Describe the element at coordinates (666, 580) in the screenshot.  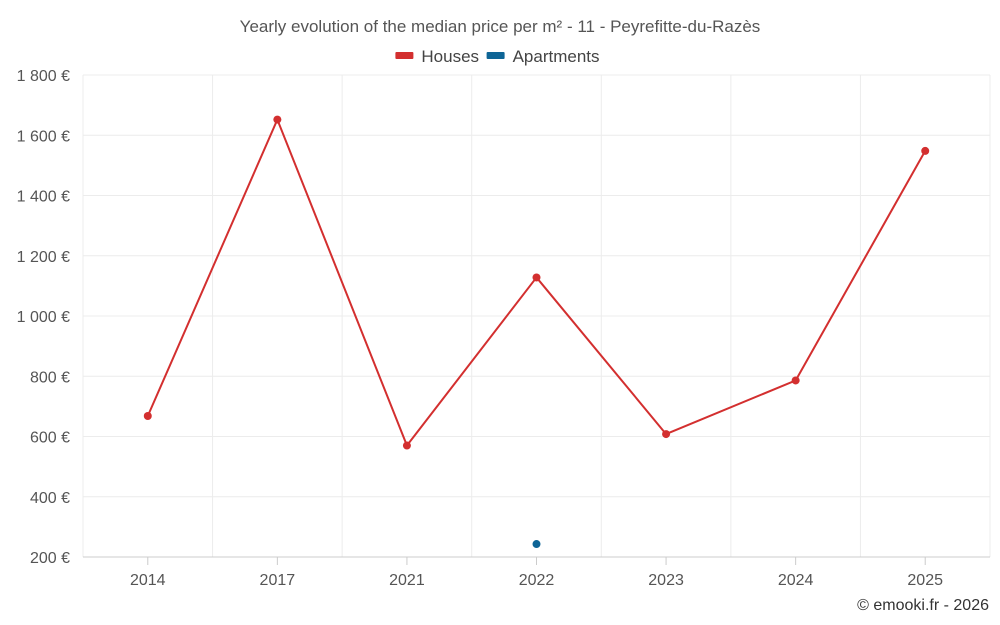
I see `x-tick-label: 2023` at that location.